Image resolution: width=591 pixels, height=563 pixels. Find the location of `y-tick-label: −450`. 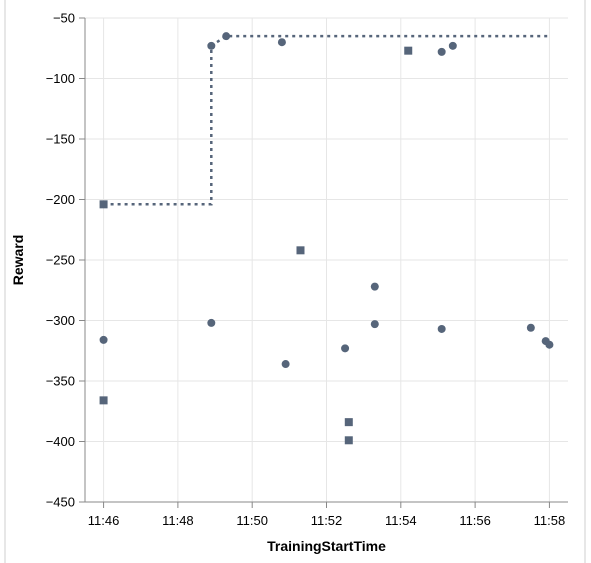

y-tick-label: −450 is located at coordinates (60, 502).